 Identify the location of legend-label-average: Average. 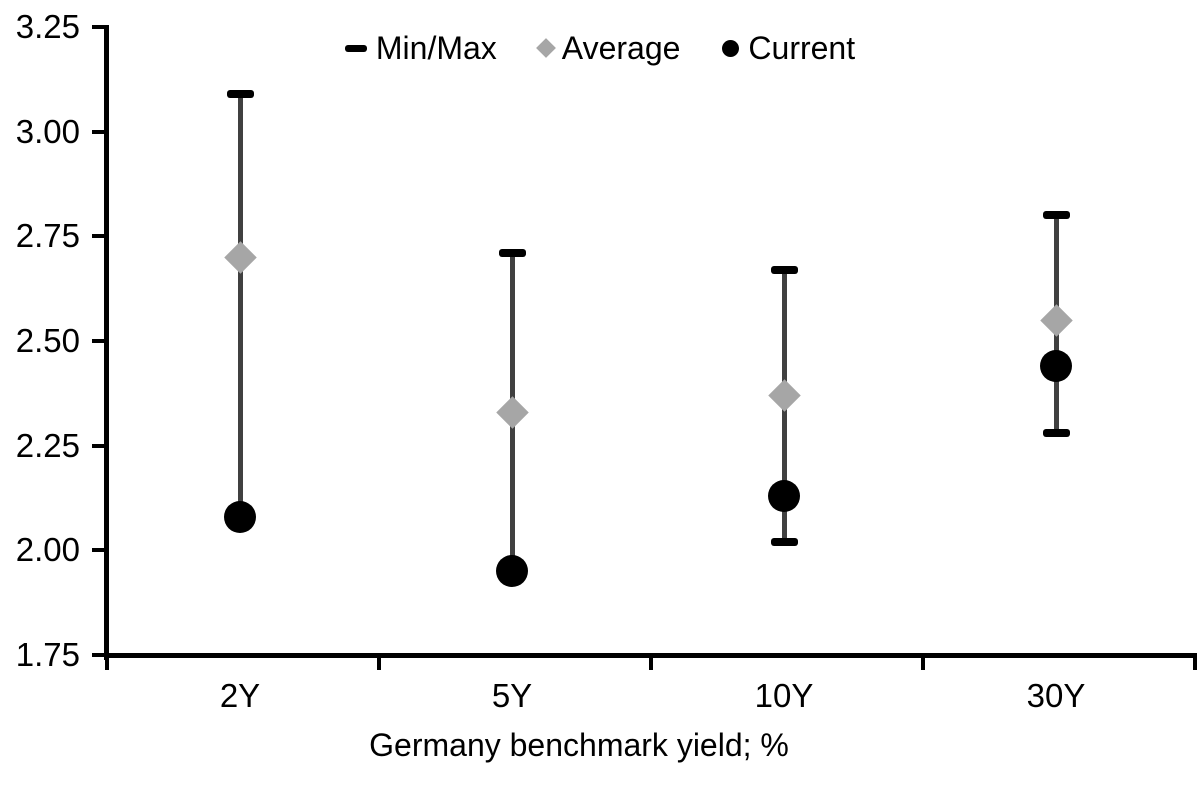
(621, 48).